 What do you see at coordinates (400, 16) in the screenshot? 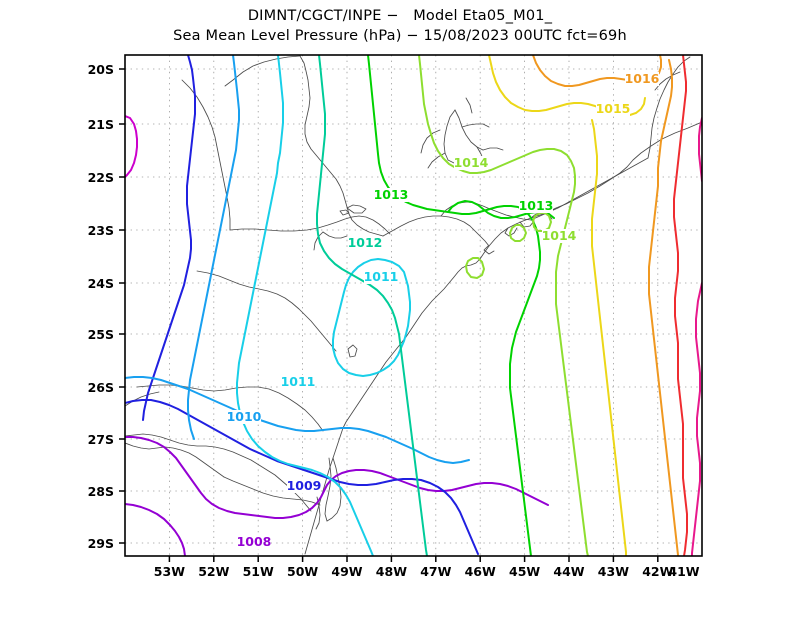
I see `chart-title-line1: DIMNT/CGCT/INPE − Model Eta05_M01_` at bounding box center [400, 16].